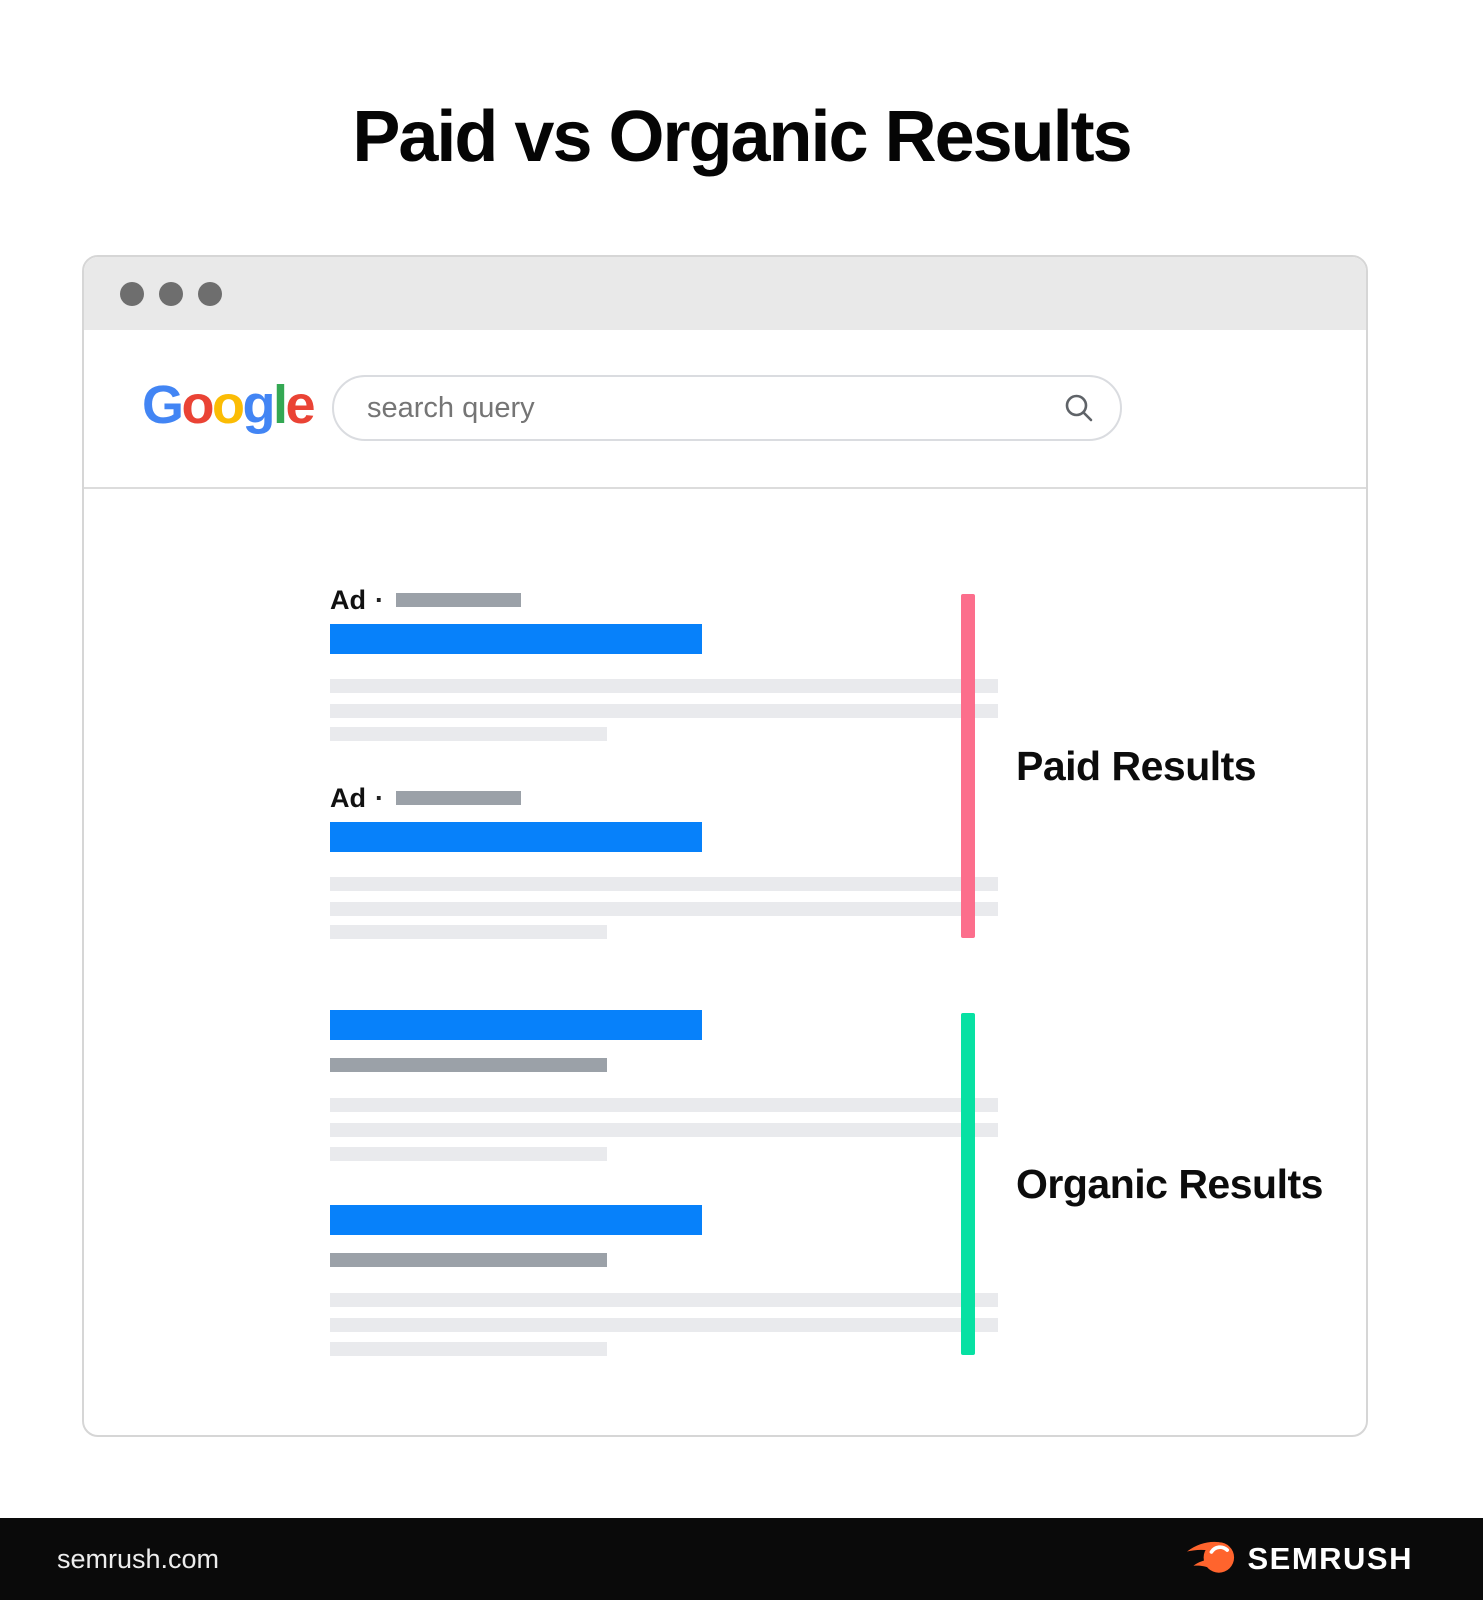 This screenshot has height=1600, width=1483. Describe the element at coordinates (968, 1184) in the screenshot. I see `organic-results-bracket` at that location.